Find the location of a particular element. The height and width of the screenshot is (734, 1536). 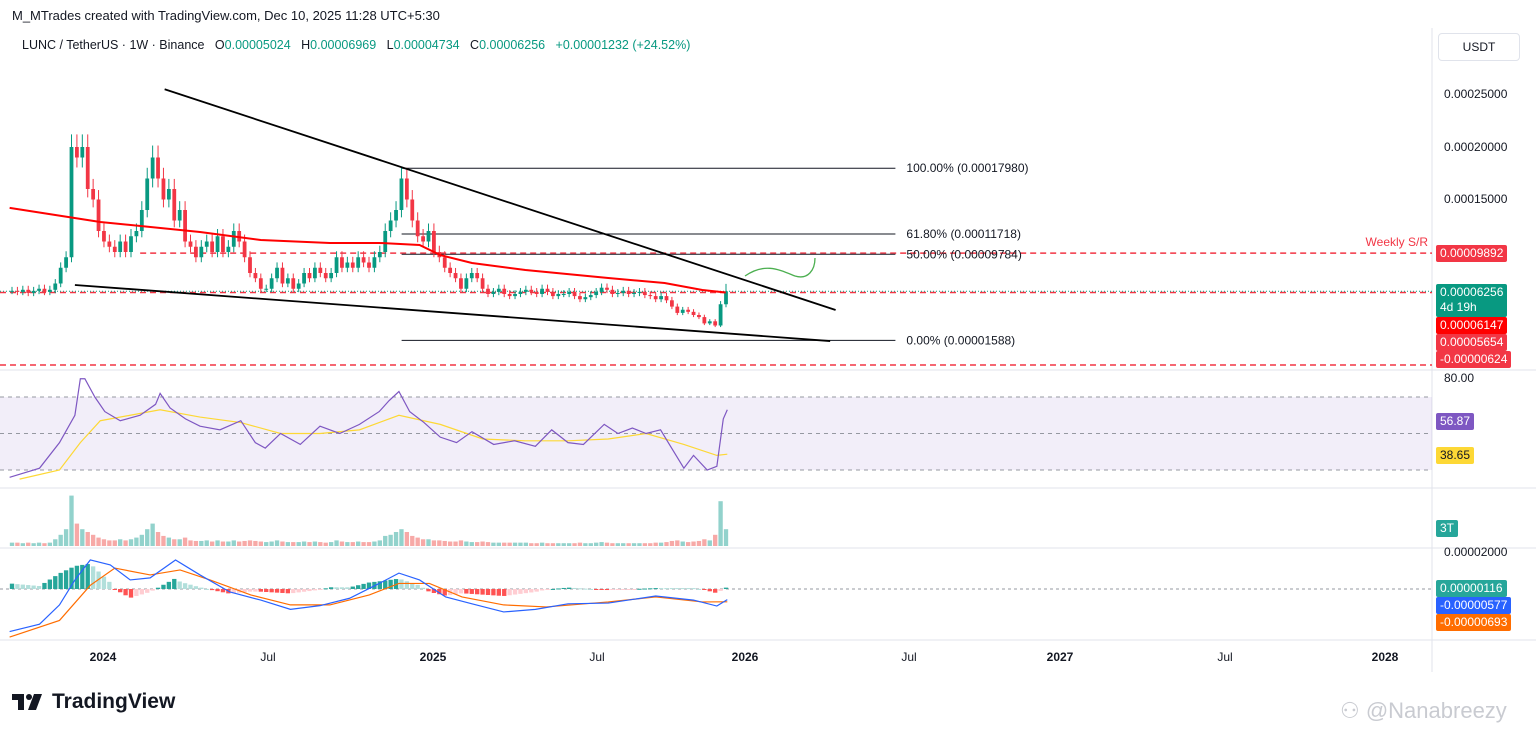

logo-text: TradingView is located at coordinates (114, 701).